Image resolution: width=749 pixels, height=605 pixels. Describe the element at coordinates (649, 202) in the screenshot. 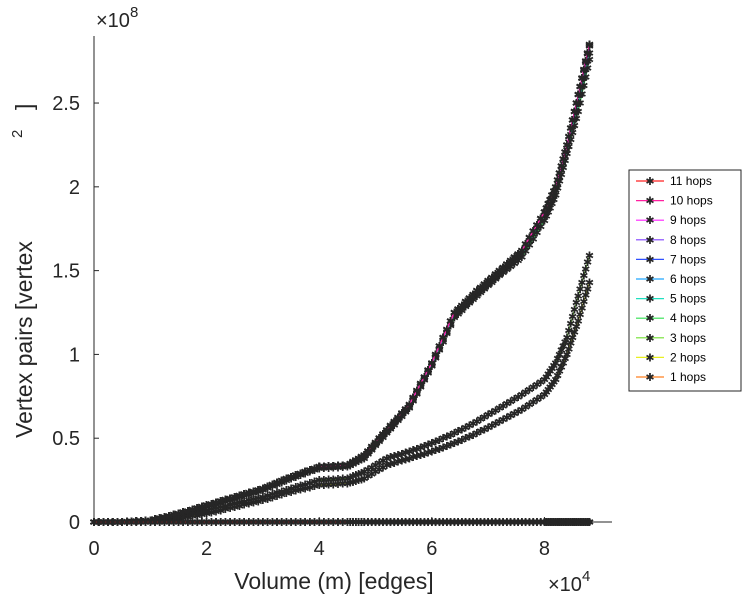

I see `legend-marker: ✱` at that location.